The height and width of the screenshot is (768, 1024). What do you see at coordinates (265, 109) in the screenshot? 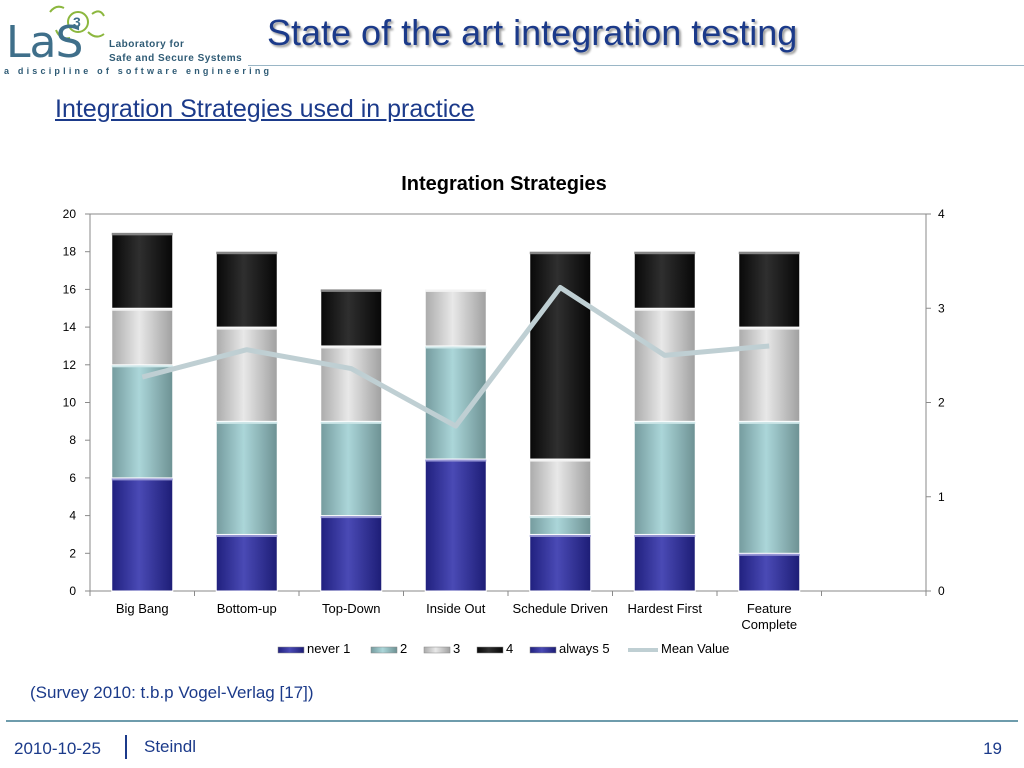
I see `slide-subtitle: Integration Strategies used in practice` at bounding box center [265, 109].